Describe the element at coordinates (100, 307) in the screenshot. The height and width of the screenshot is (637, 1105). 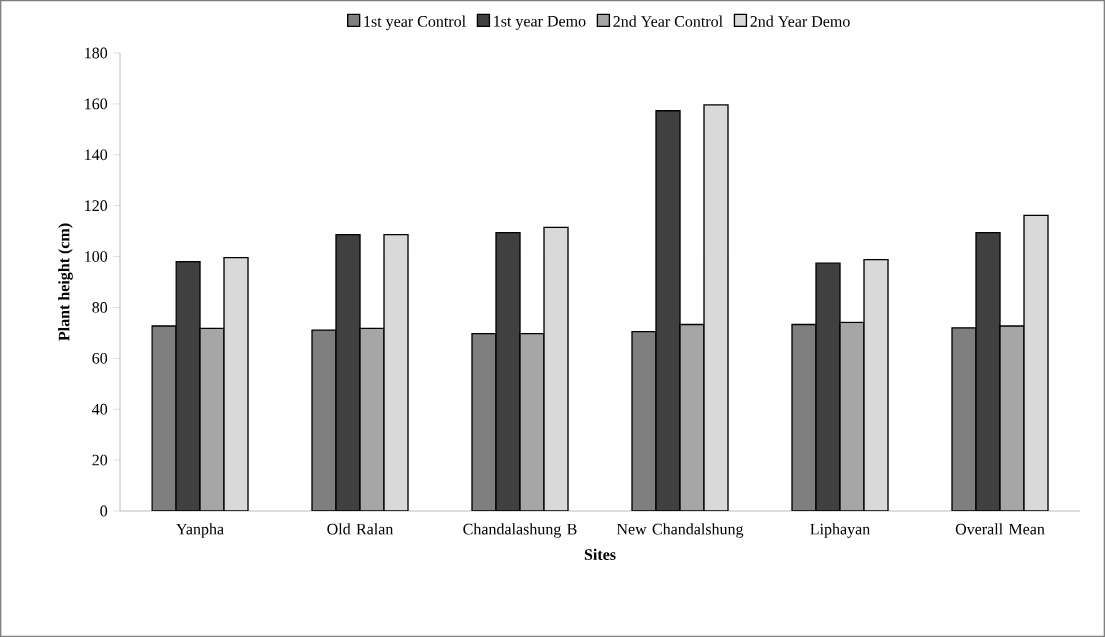
I see `y-tick-label: 80` at that location.